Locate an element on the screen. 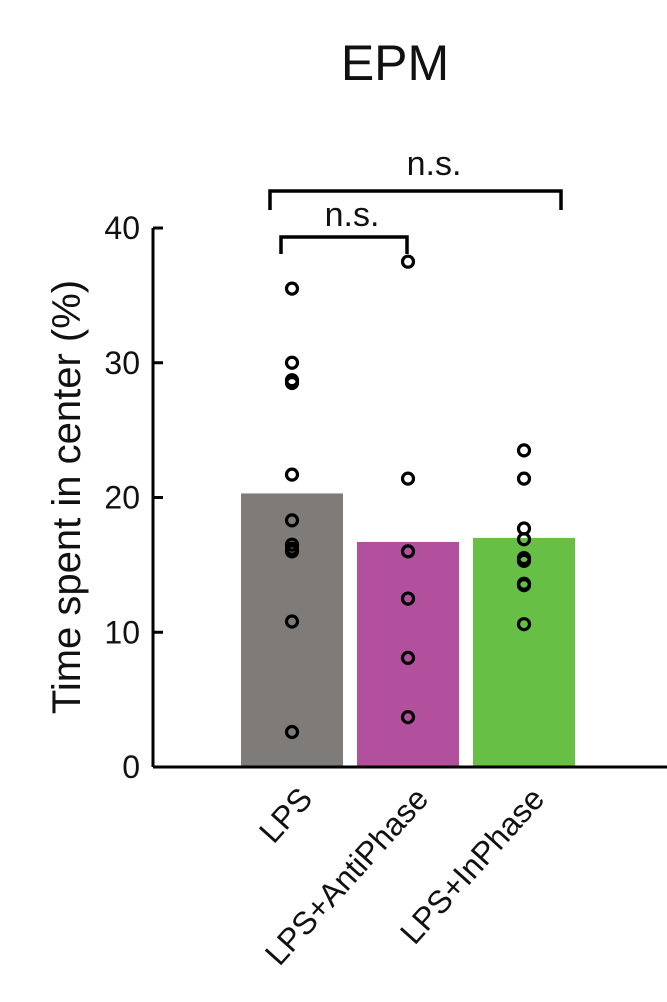 The width and height of the screenshot is (667, 1002). y-tick-label-20: 20 is located at coordinates (122, 498).